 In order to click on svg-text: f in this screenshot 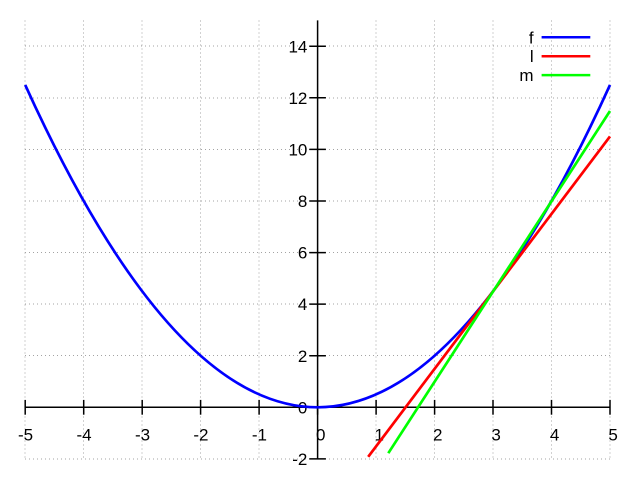, I will do `click(531, 37)`.